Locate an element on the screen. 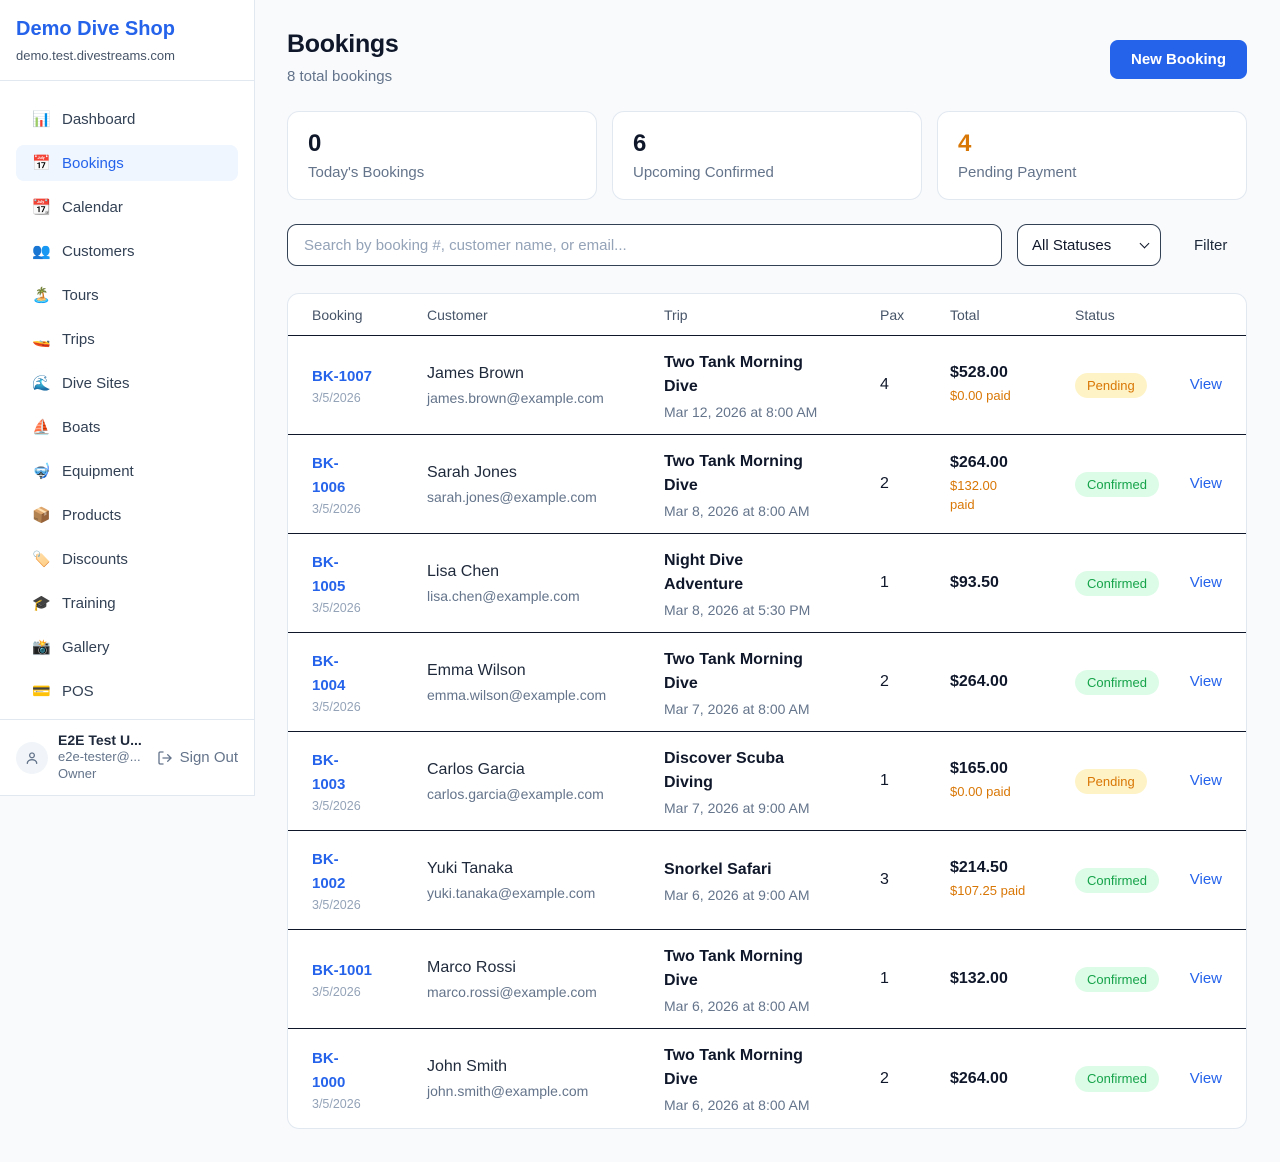 The width and height of the screenshot is (1280, 1162). trip-datetime: Mar 6, 2026 at 8:00 AM is located at coordinates (737, 1005).